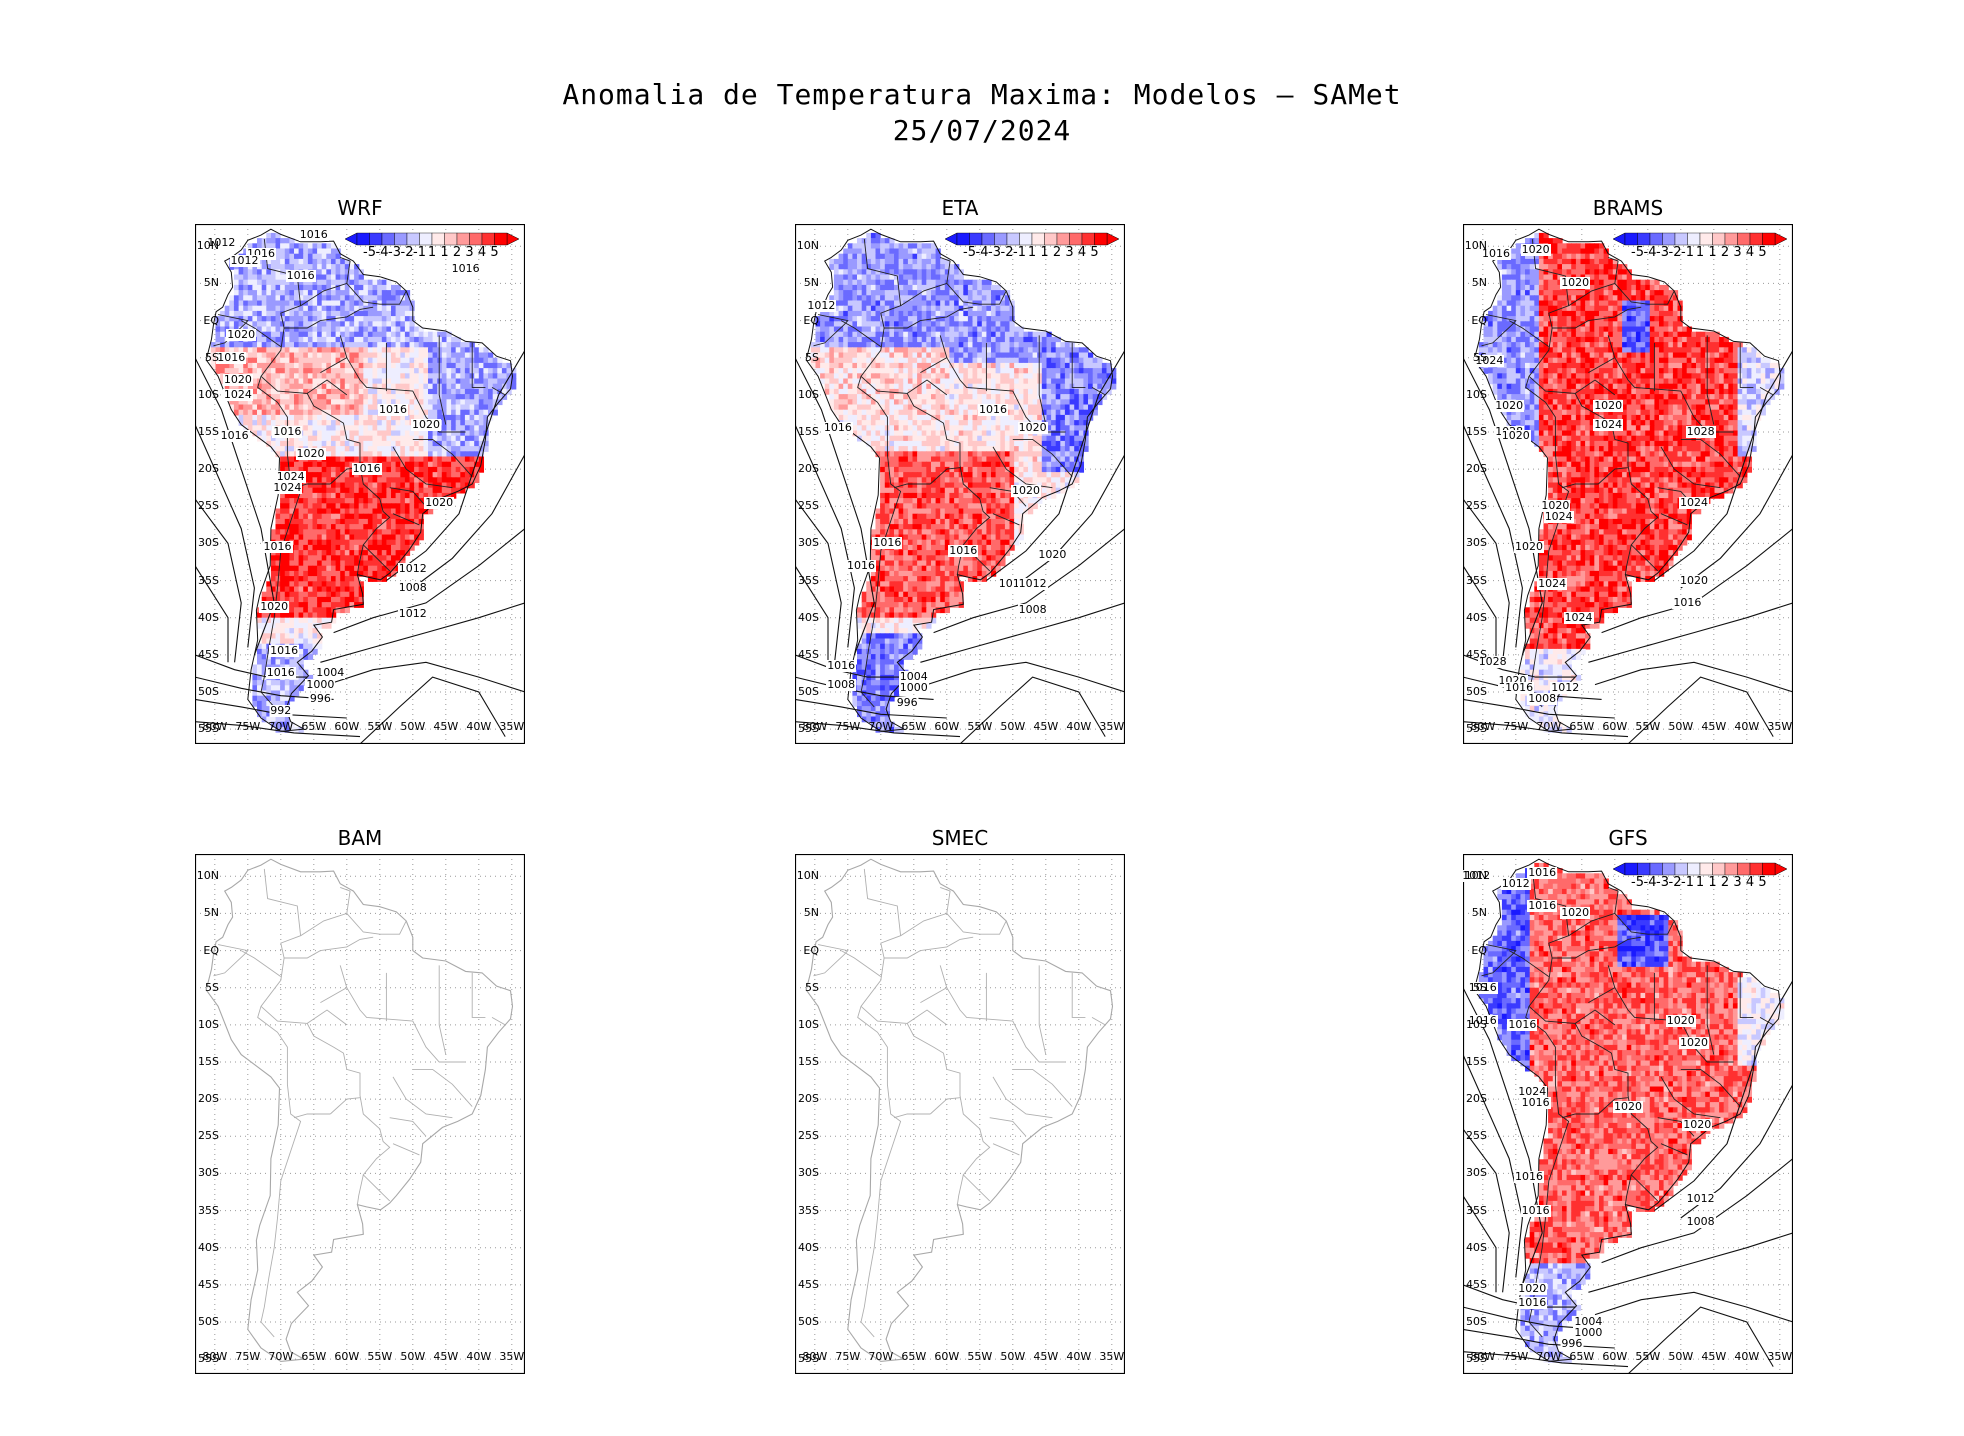 This screenshot has height=1436, width=1964. What do you see at coordinates (980, 1356) in the screenshot?
I see `longitude-tick-label: 55W` at bounding box center [980, 1356].